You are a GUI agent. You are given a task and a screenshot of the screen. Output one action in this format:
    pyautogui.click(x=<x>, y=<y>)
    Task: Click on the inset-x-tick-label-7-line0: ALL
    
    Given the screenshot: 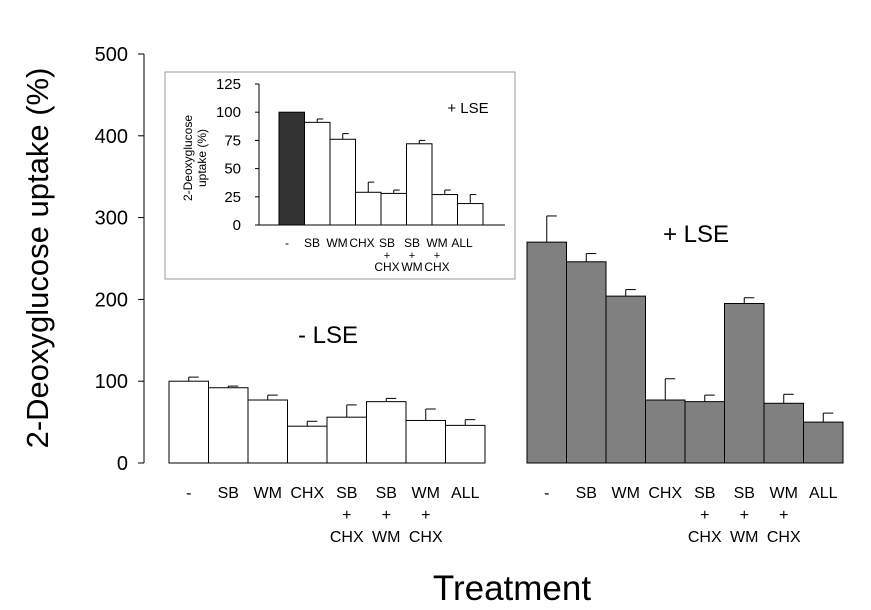 What is the action you would take?
    pyautogui.click(x=462, y=243)
    